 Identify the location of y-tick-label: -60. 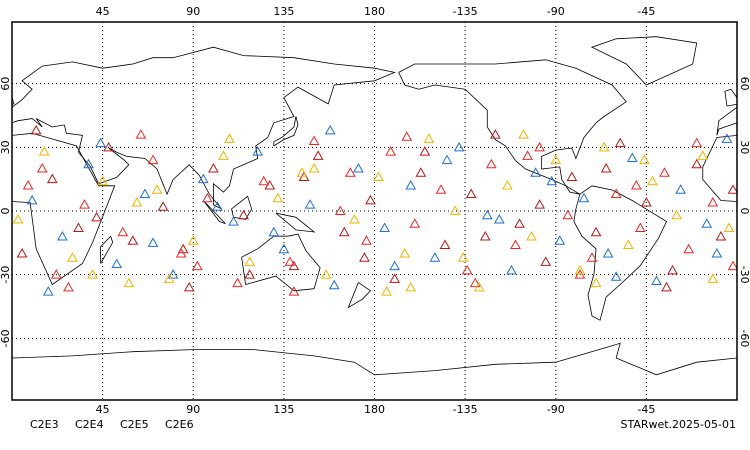
(744, 338).